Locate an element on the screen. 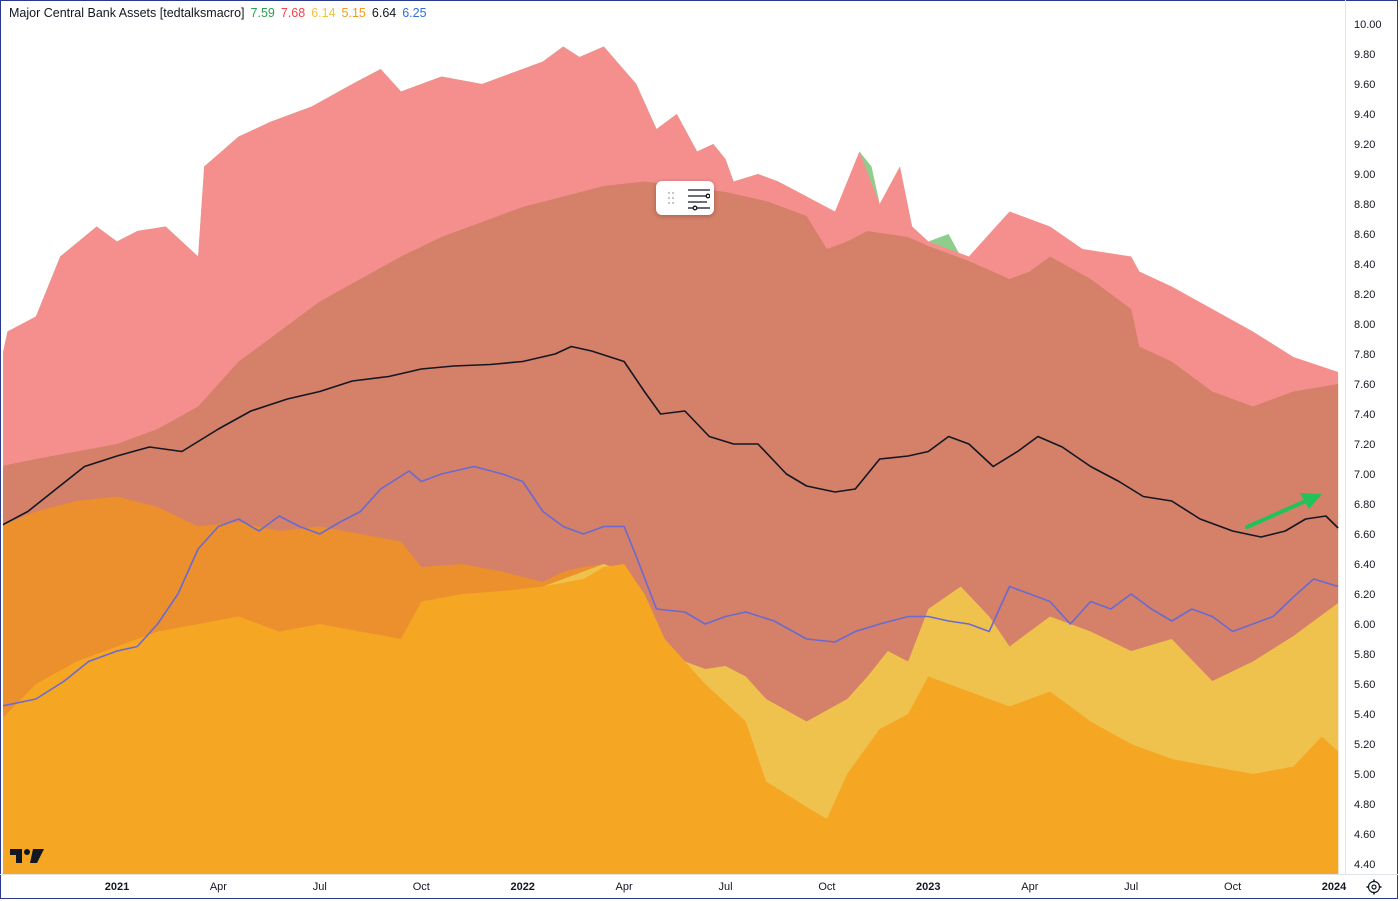 The width and height of the screenshot is (1400, 901). y-tick-label: 4.80 is located at coordinates (1364, 805).